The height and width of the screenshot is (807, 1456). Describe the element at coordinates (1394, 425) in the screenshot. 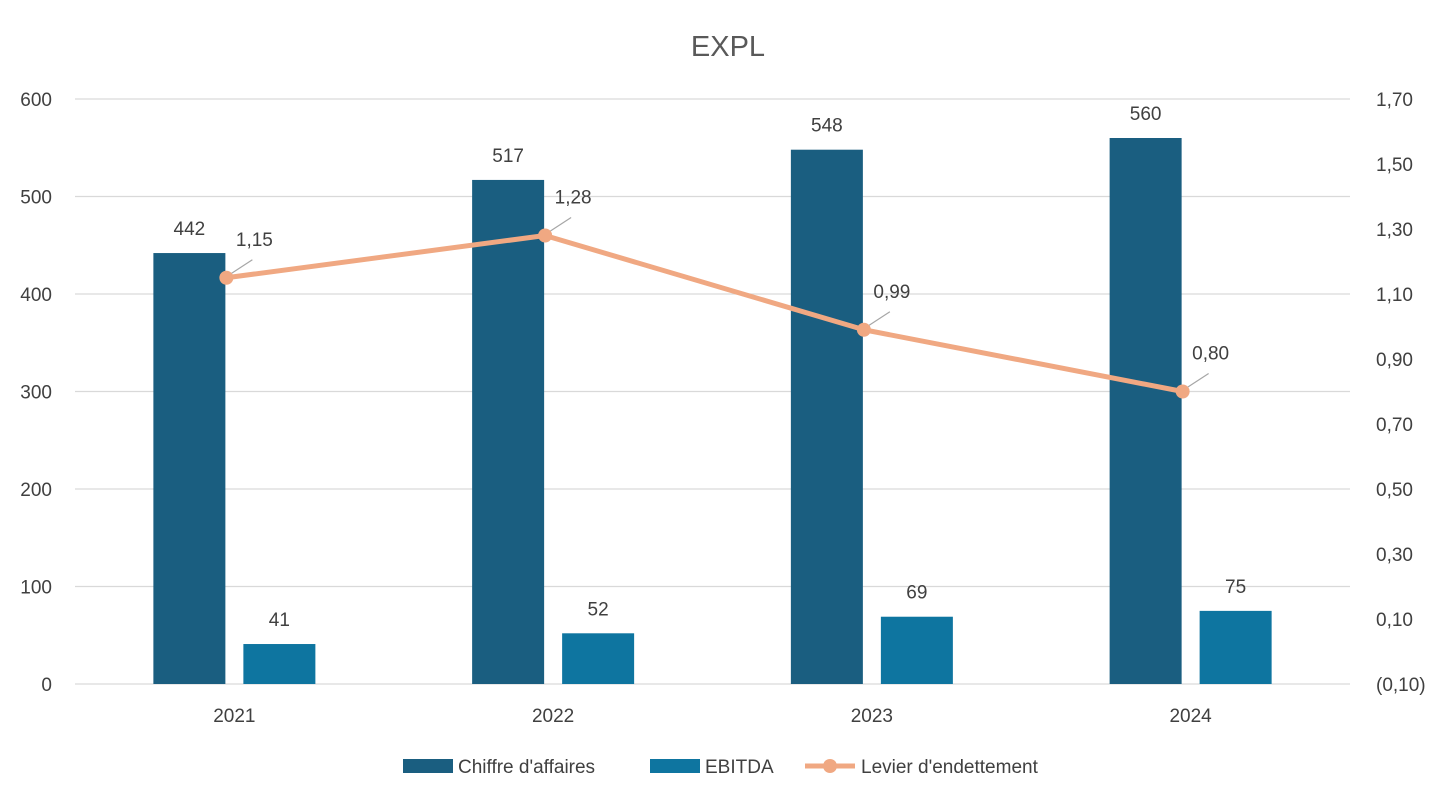

I see `y-right-tick-label: 0,70` at that location.